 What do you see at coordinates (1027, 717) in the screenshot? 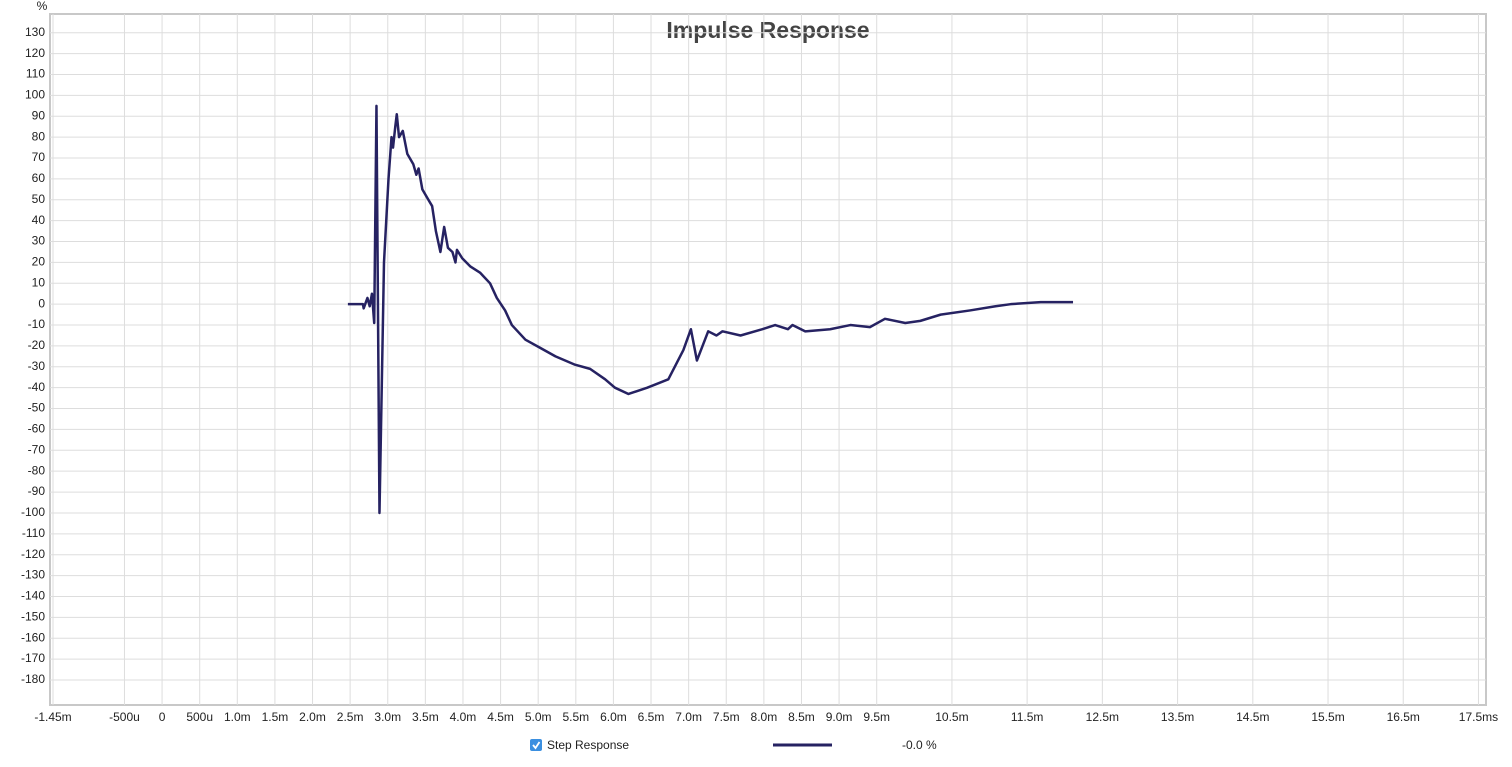
I see `x-tick-label: 11.5m` at bounding box center [1027, 717].